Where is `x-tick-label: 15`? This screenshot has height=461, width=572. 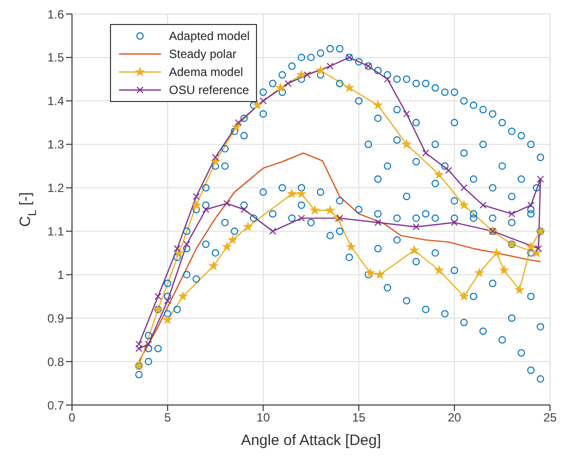
x-tick-label: 15 is located at coordinates (359, 417).